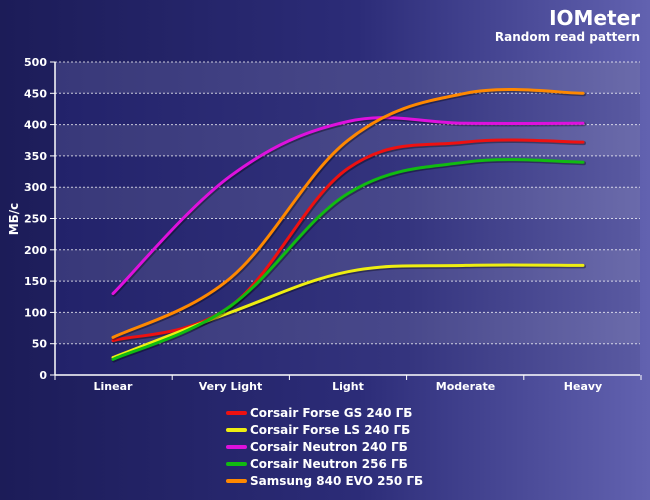 This screenshot has height=500, width=650. I want to click on y-axis-ticks: 0 50 100 150 200 250 300 350 400 450 500, so click(39, 219).